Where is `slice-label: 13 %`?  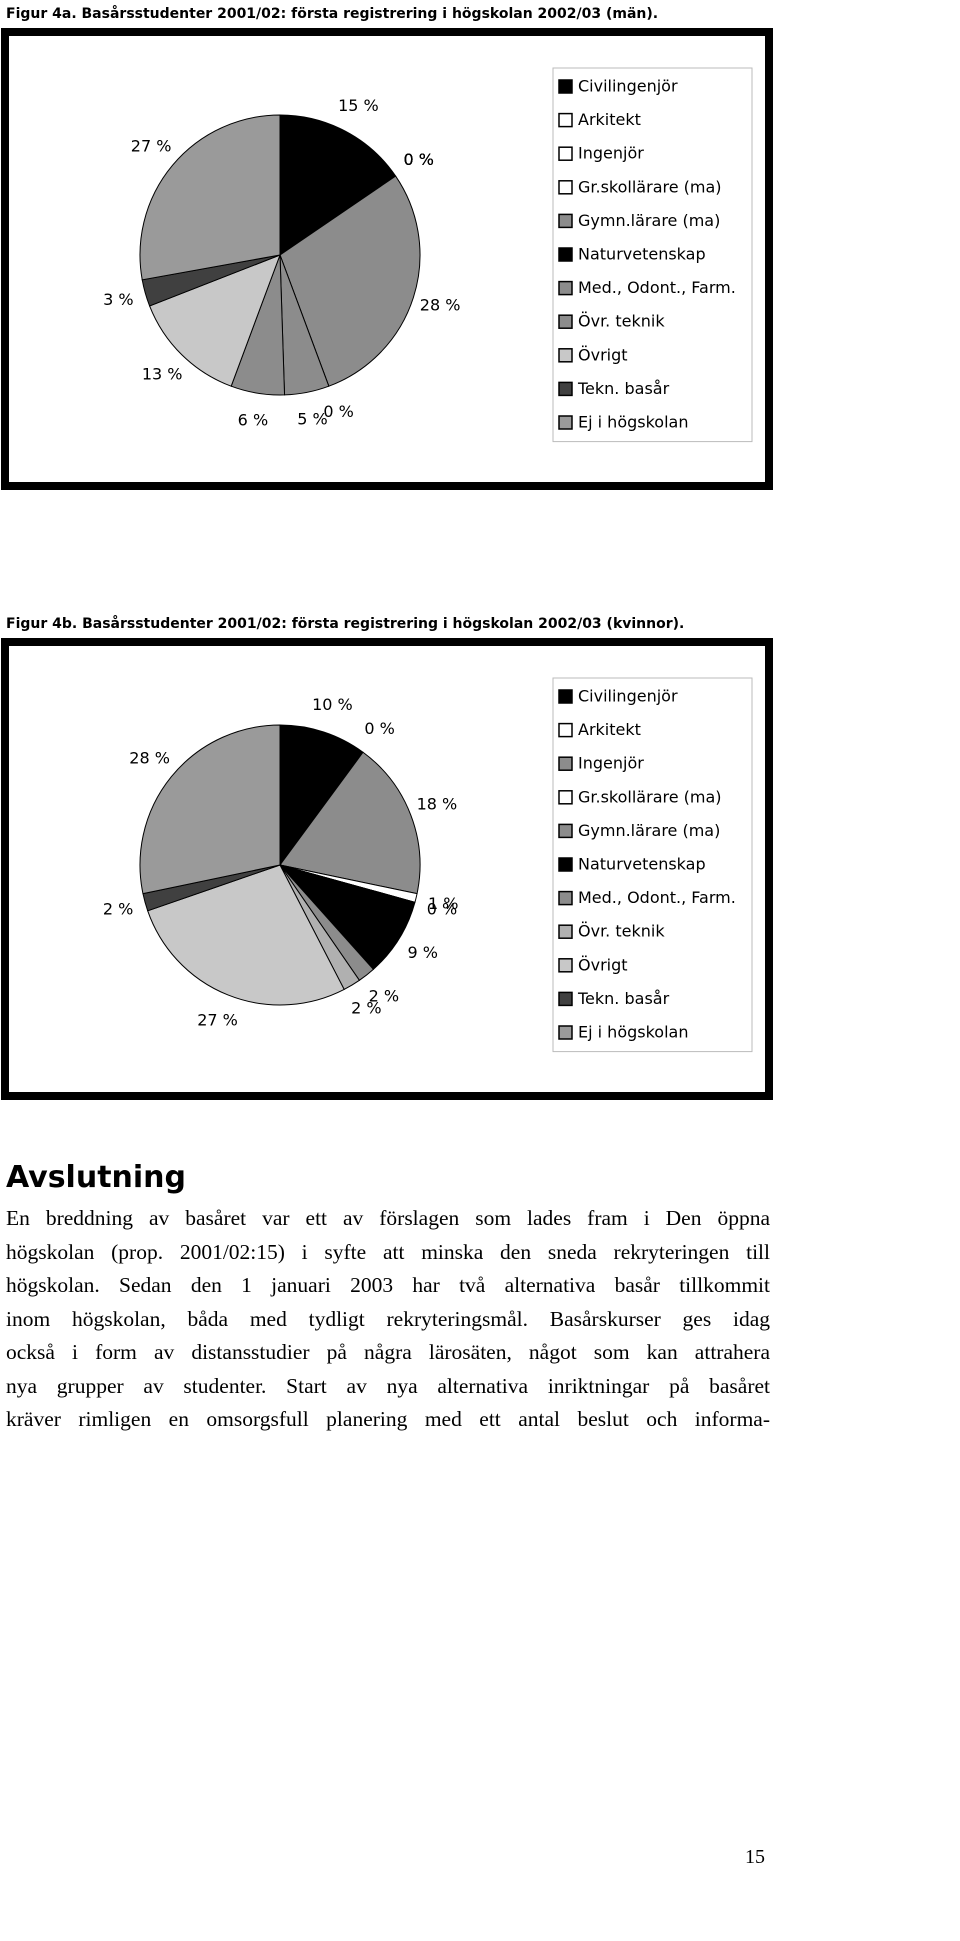 slice-label: 13 % is located at coordinates (162, 373).